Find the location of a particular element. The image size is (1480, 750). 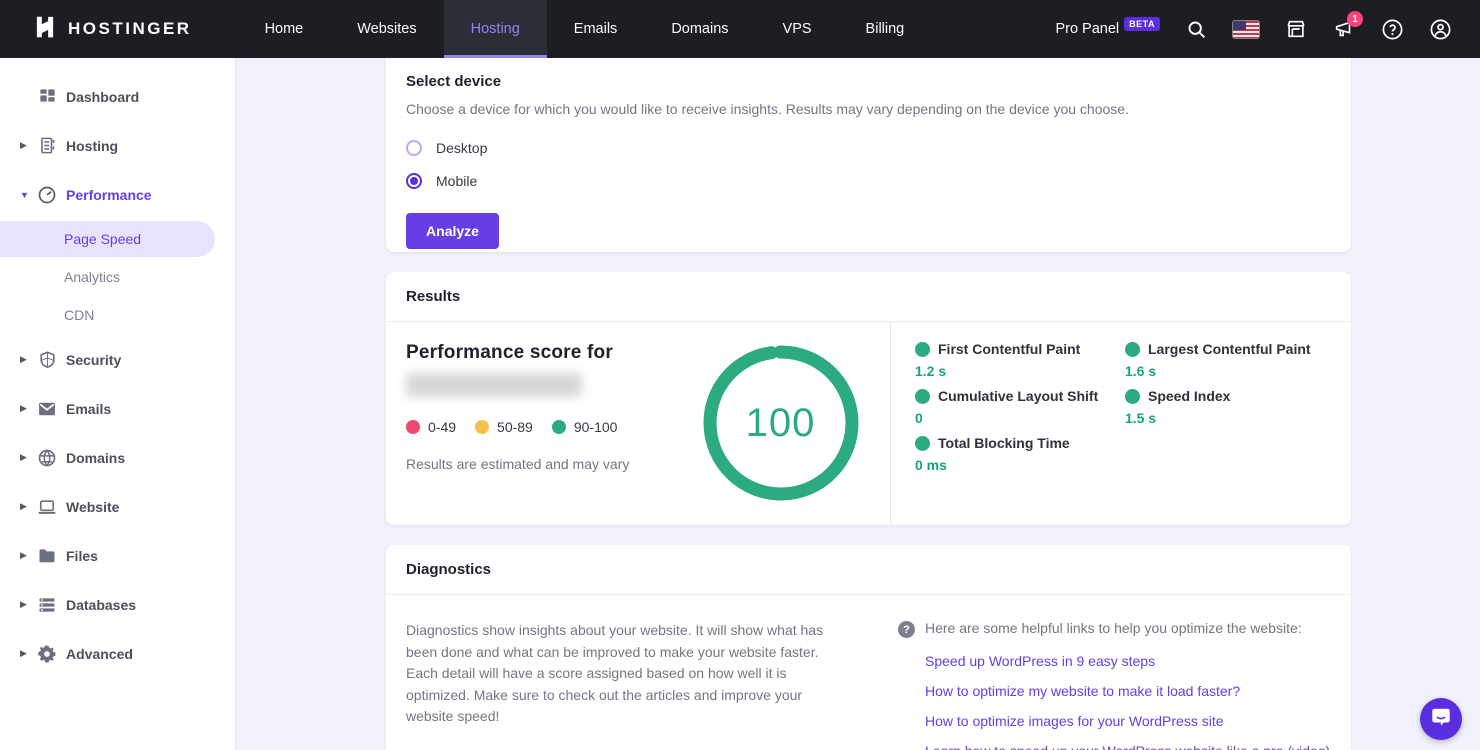

nav-item-emails: Emails is located at coordinates (595, 29).